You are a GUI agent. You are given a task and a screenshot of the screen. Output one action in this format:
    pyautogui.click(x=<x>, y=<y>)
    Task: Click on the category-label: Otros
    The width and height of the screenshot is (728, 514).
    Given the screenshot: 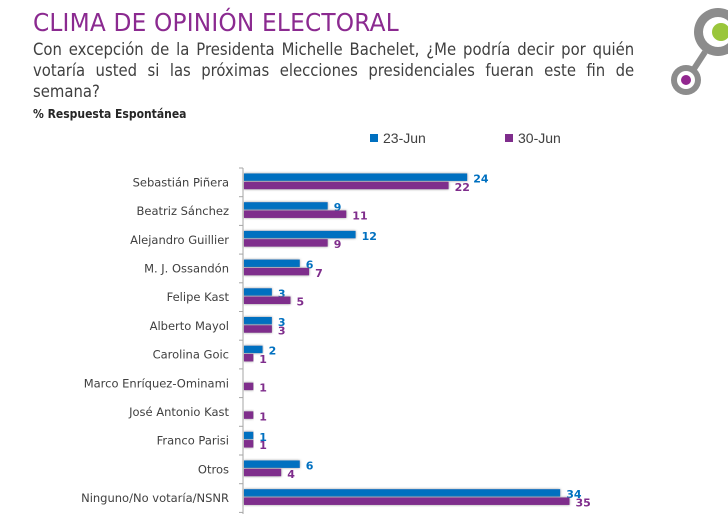 What is the action you would take?
    pyautogui.click(x=213, y=469)
    